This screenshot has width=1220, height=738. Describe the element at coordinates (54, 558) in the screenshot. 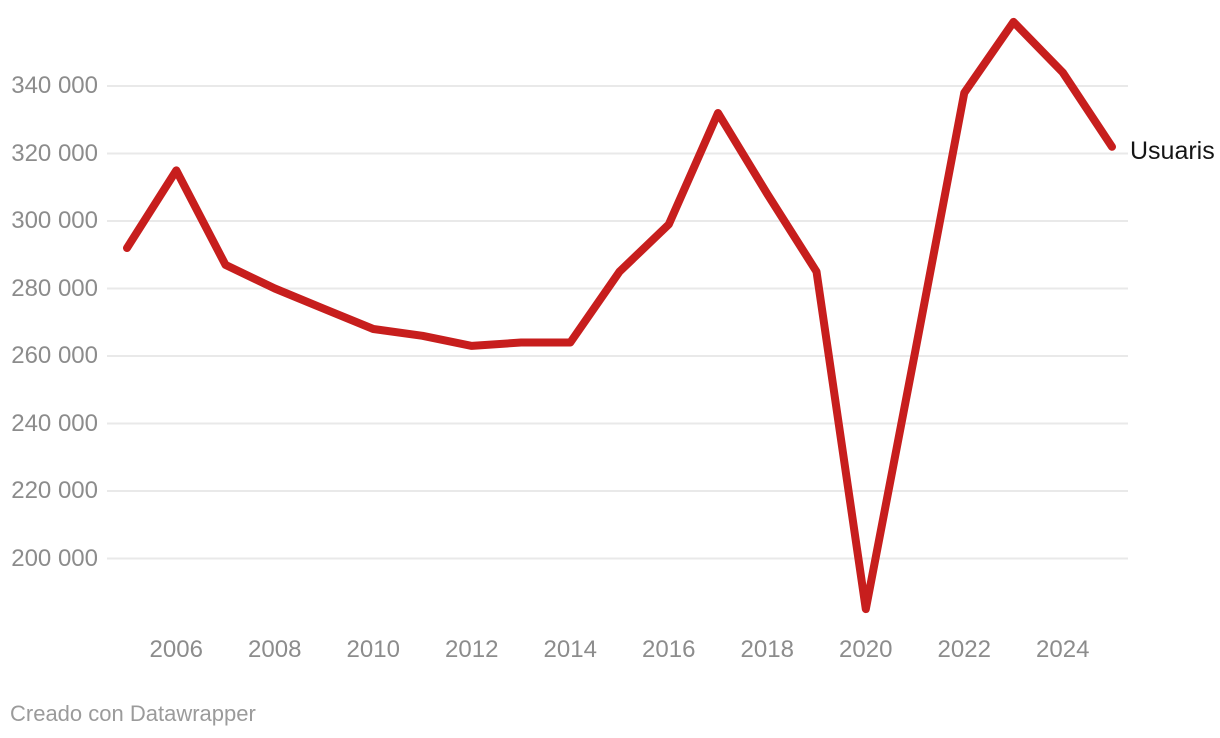

I see `y-tick-label: 200 000` at that location.